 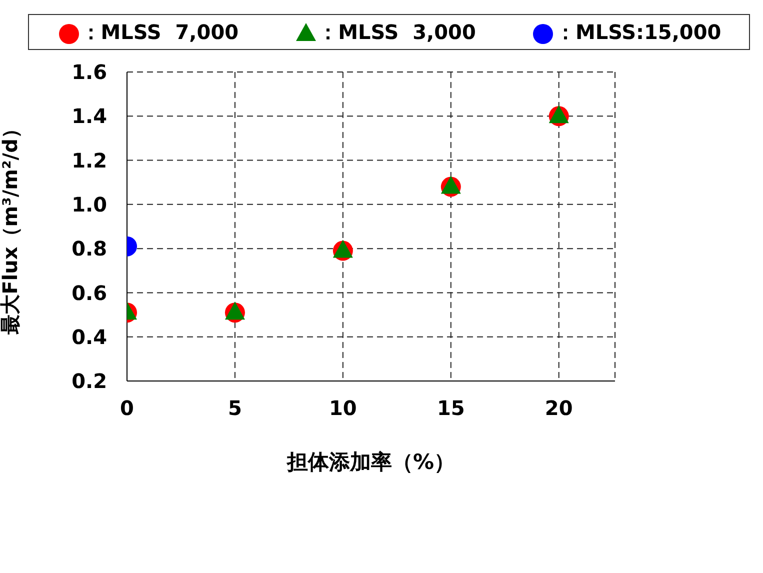 What do you see at coordinates (11, 227) in the screenshot?
I see `y-axis-title: 最大Flux（m³/m²/d）` at bounding box center [11, 227].